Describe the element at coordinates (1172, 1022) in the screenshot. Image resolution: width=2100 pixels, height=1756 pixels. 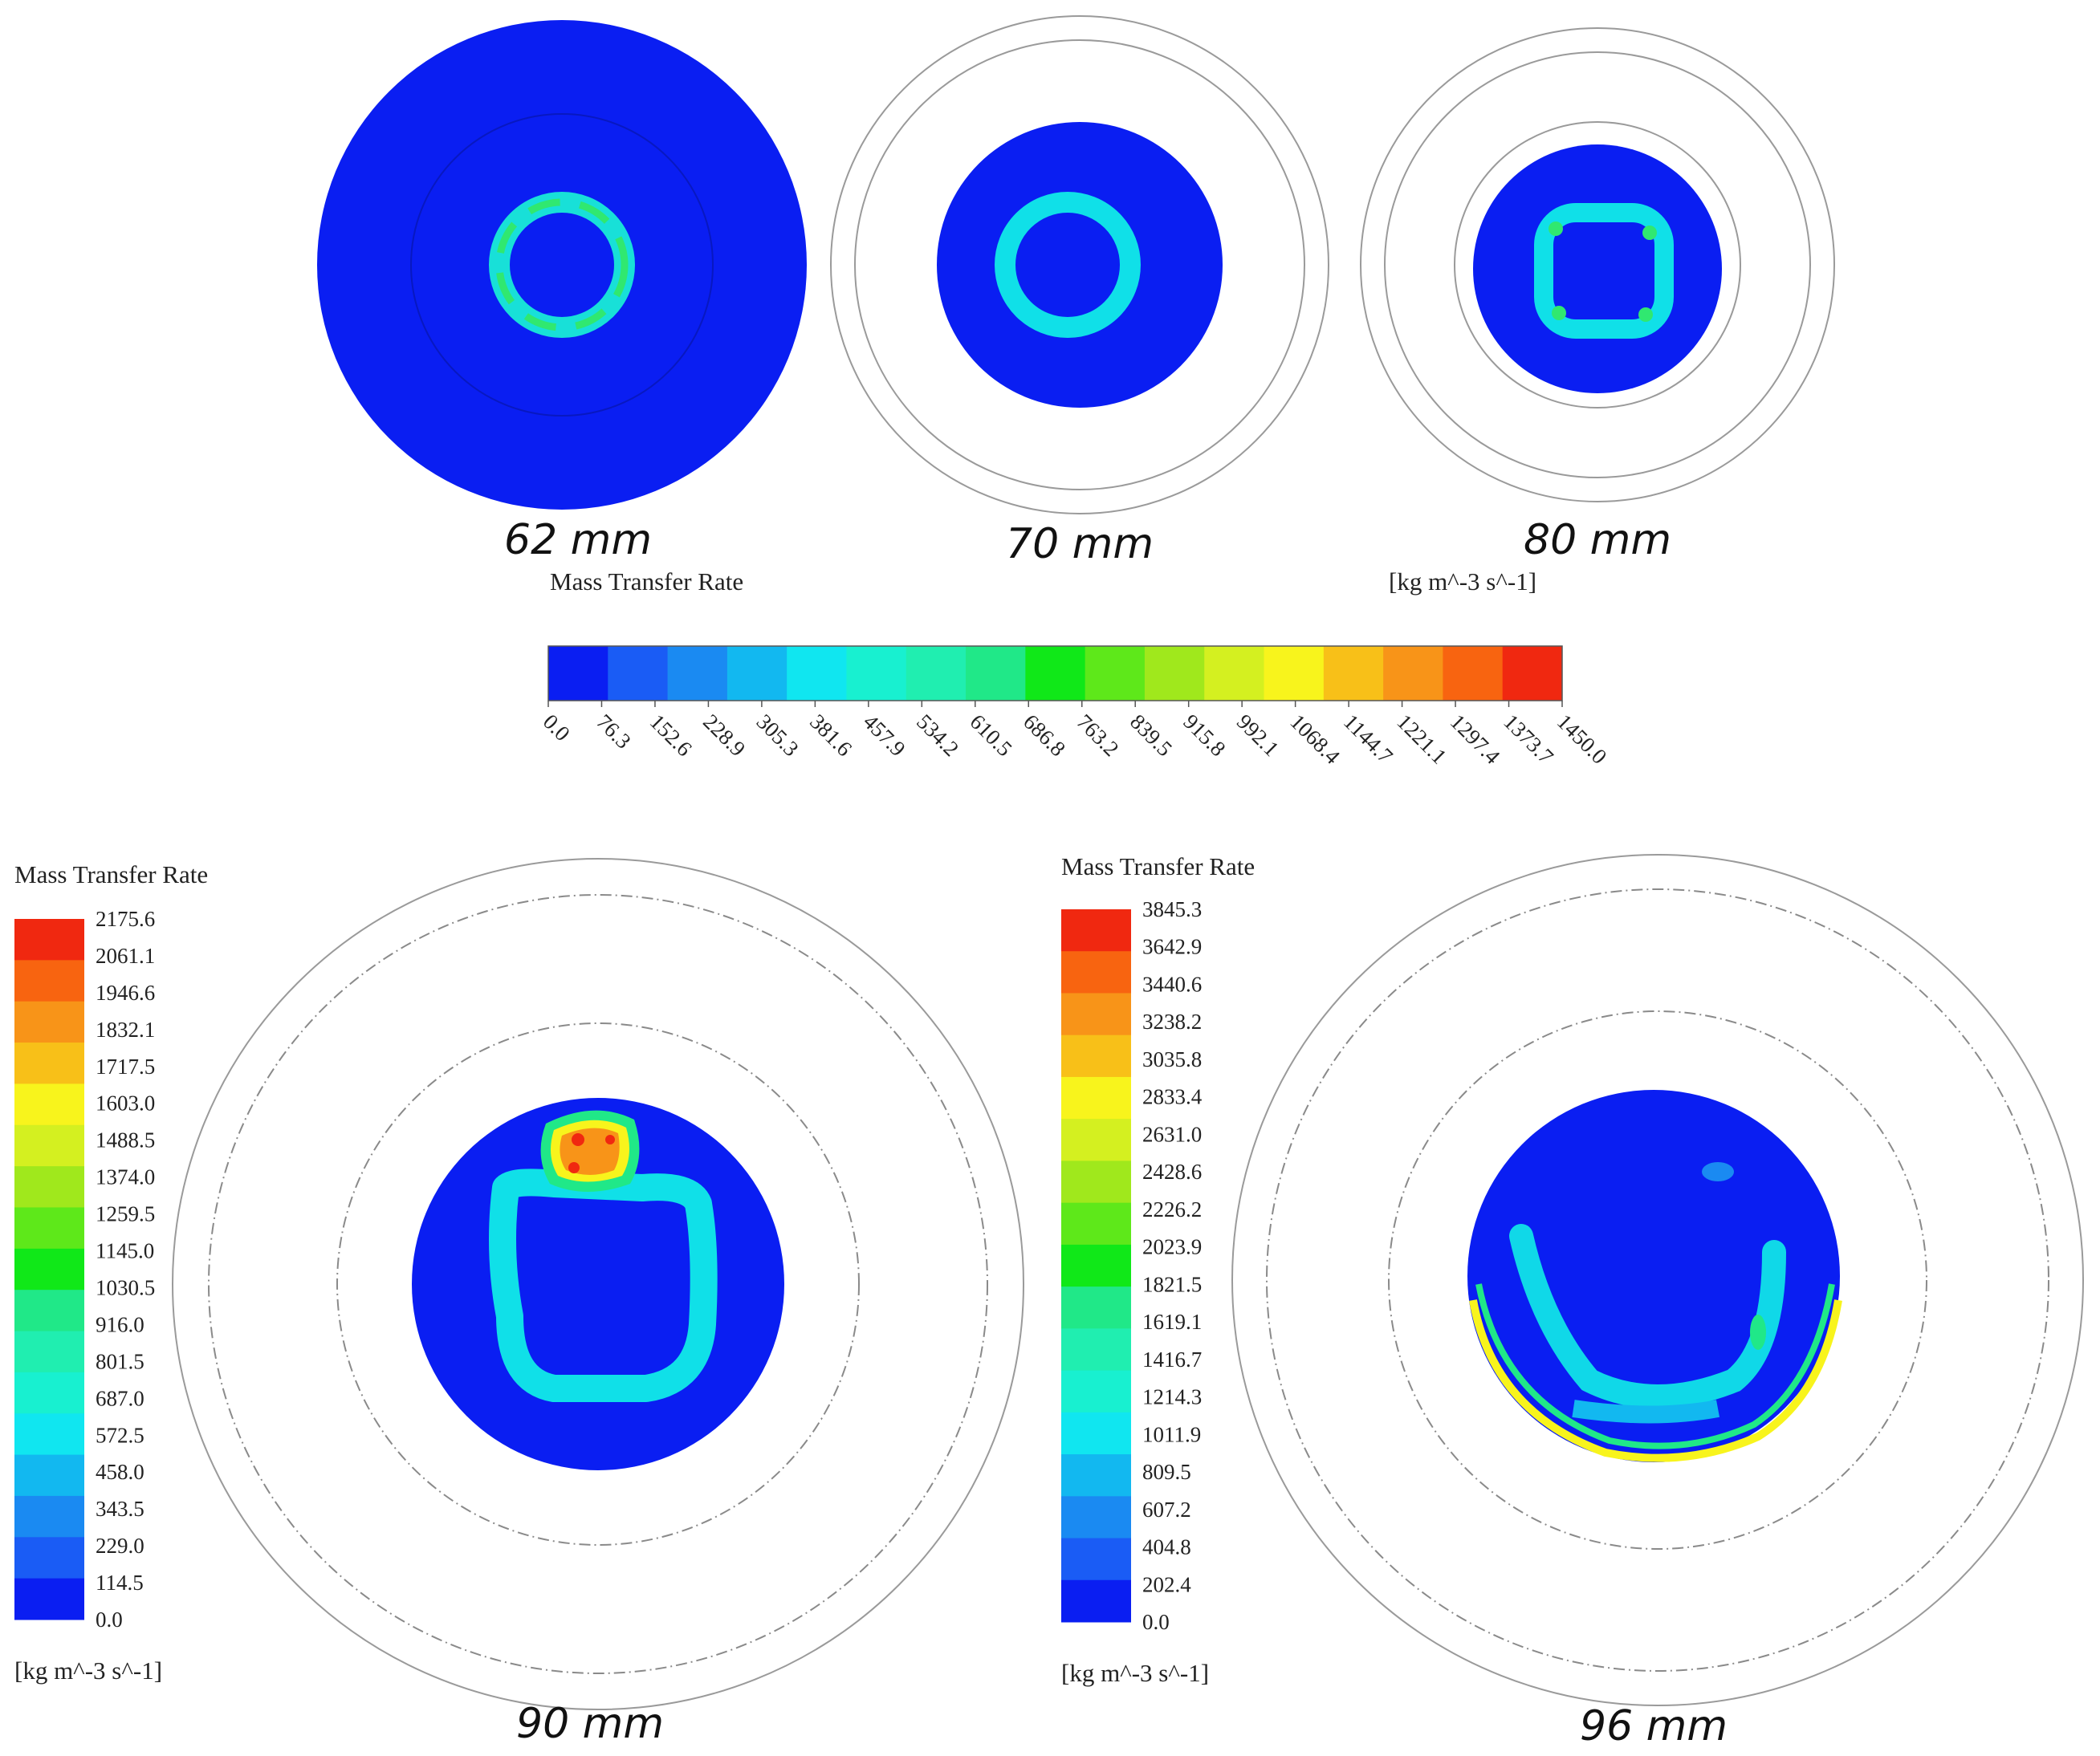
I see `colorbar-tick-label: 3238.2` at that location.